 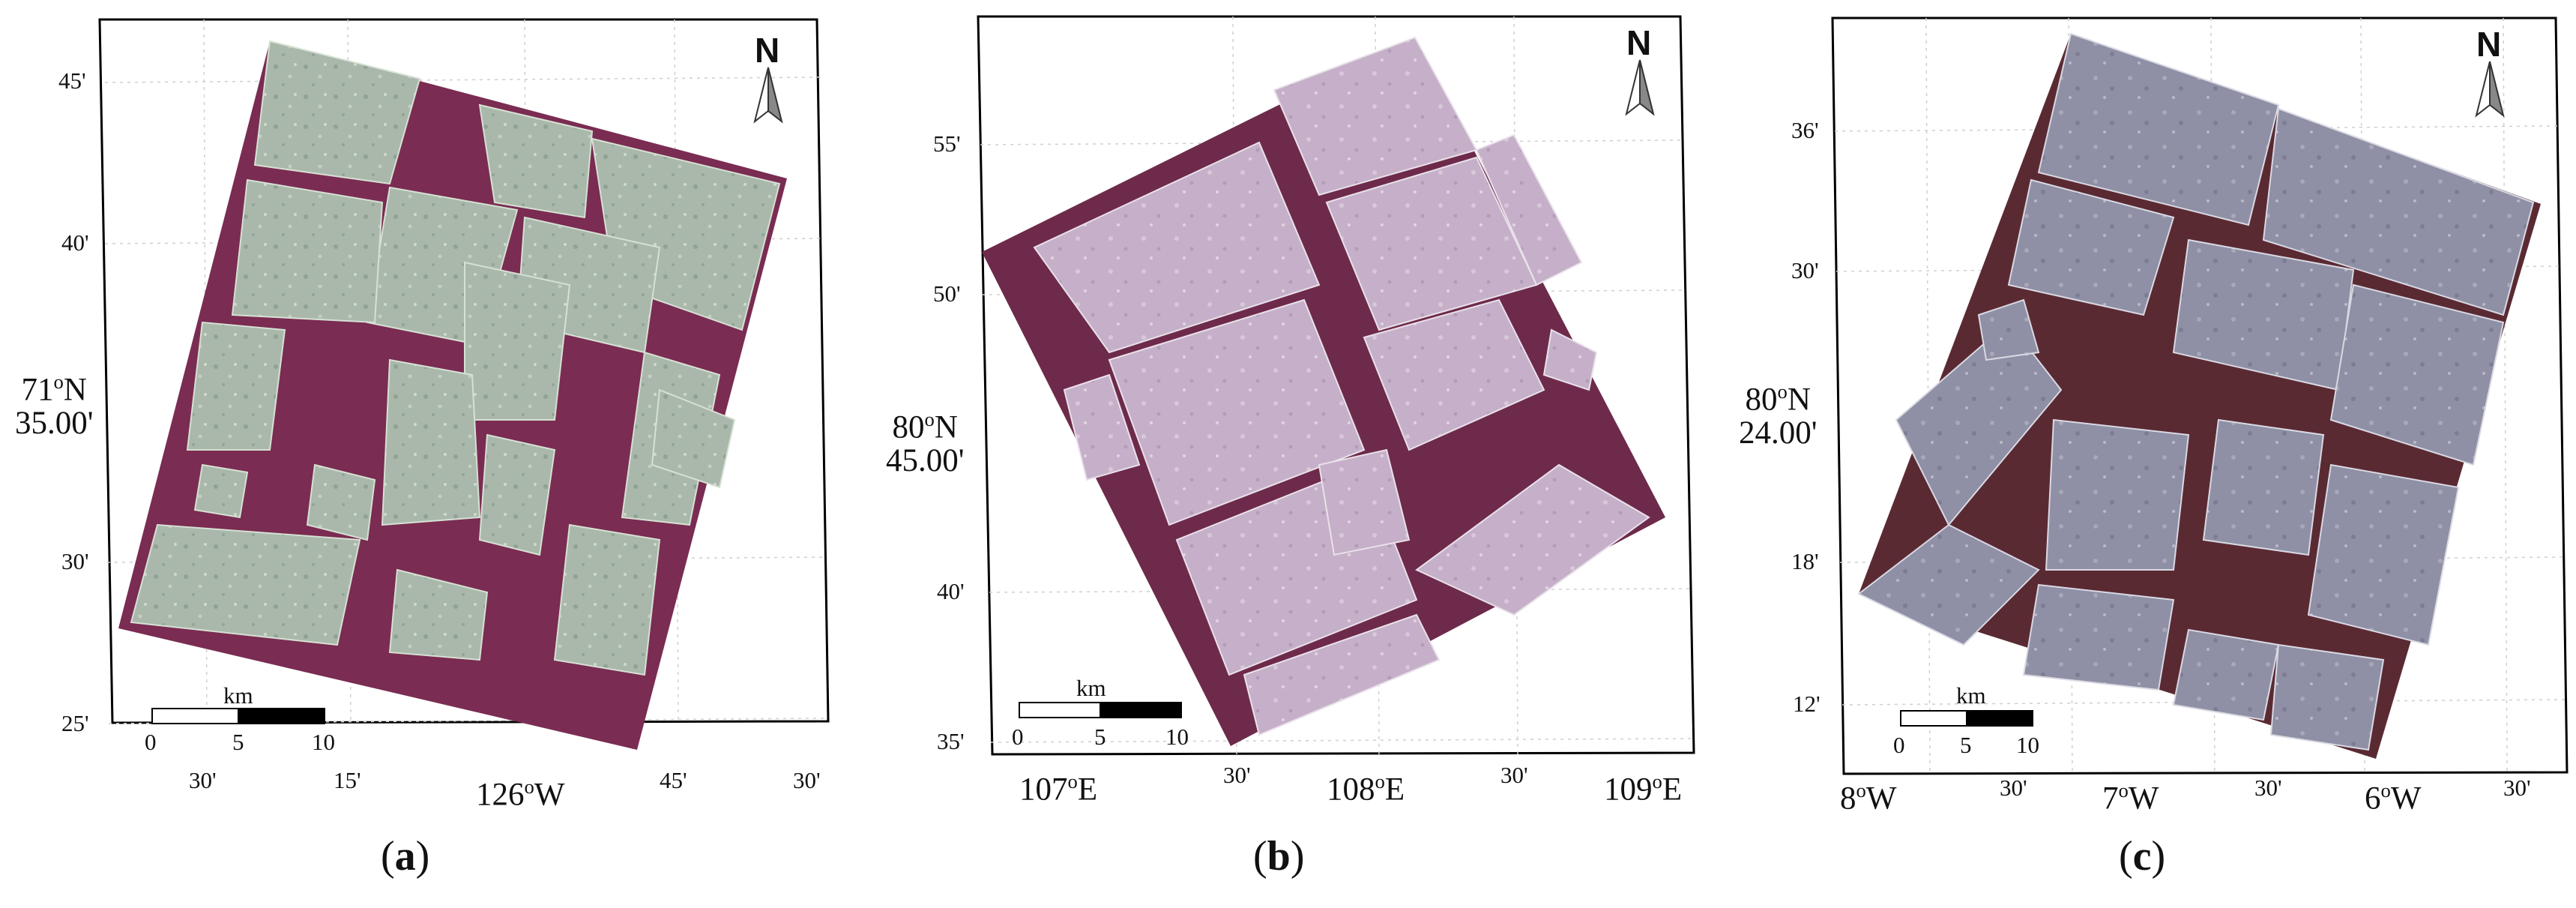 I want to click on lat-tick-b-0: 55', so click(x=947, y=143).